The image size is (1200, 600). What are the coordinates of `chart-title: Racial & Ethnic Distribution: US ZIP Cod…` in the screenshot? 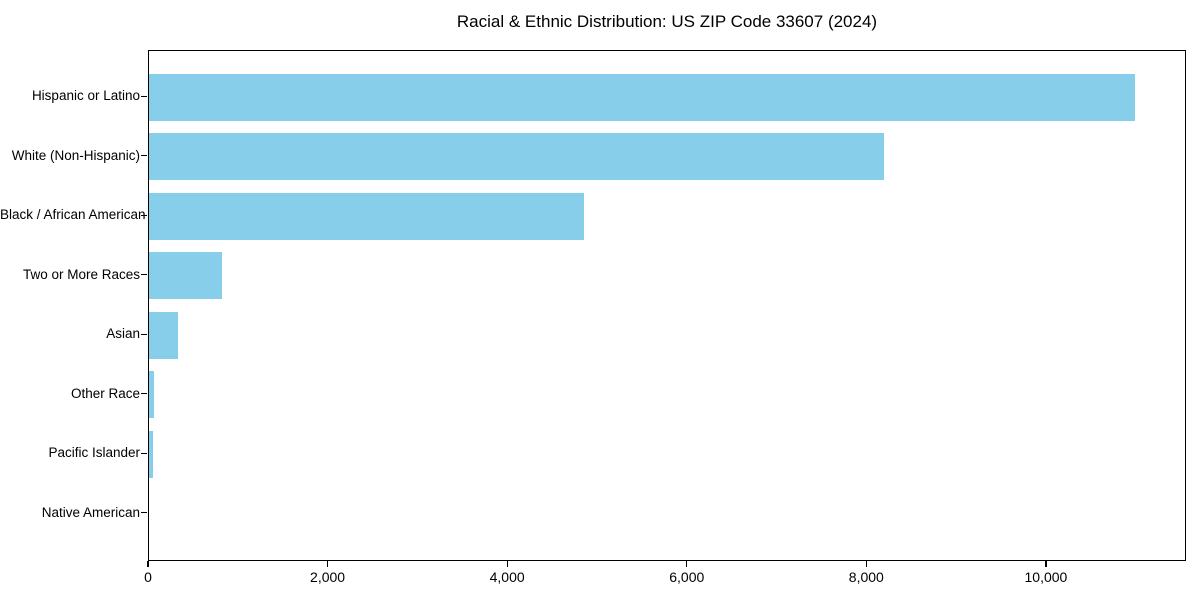 It's located at (667, 21).